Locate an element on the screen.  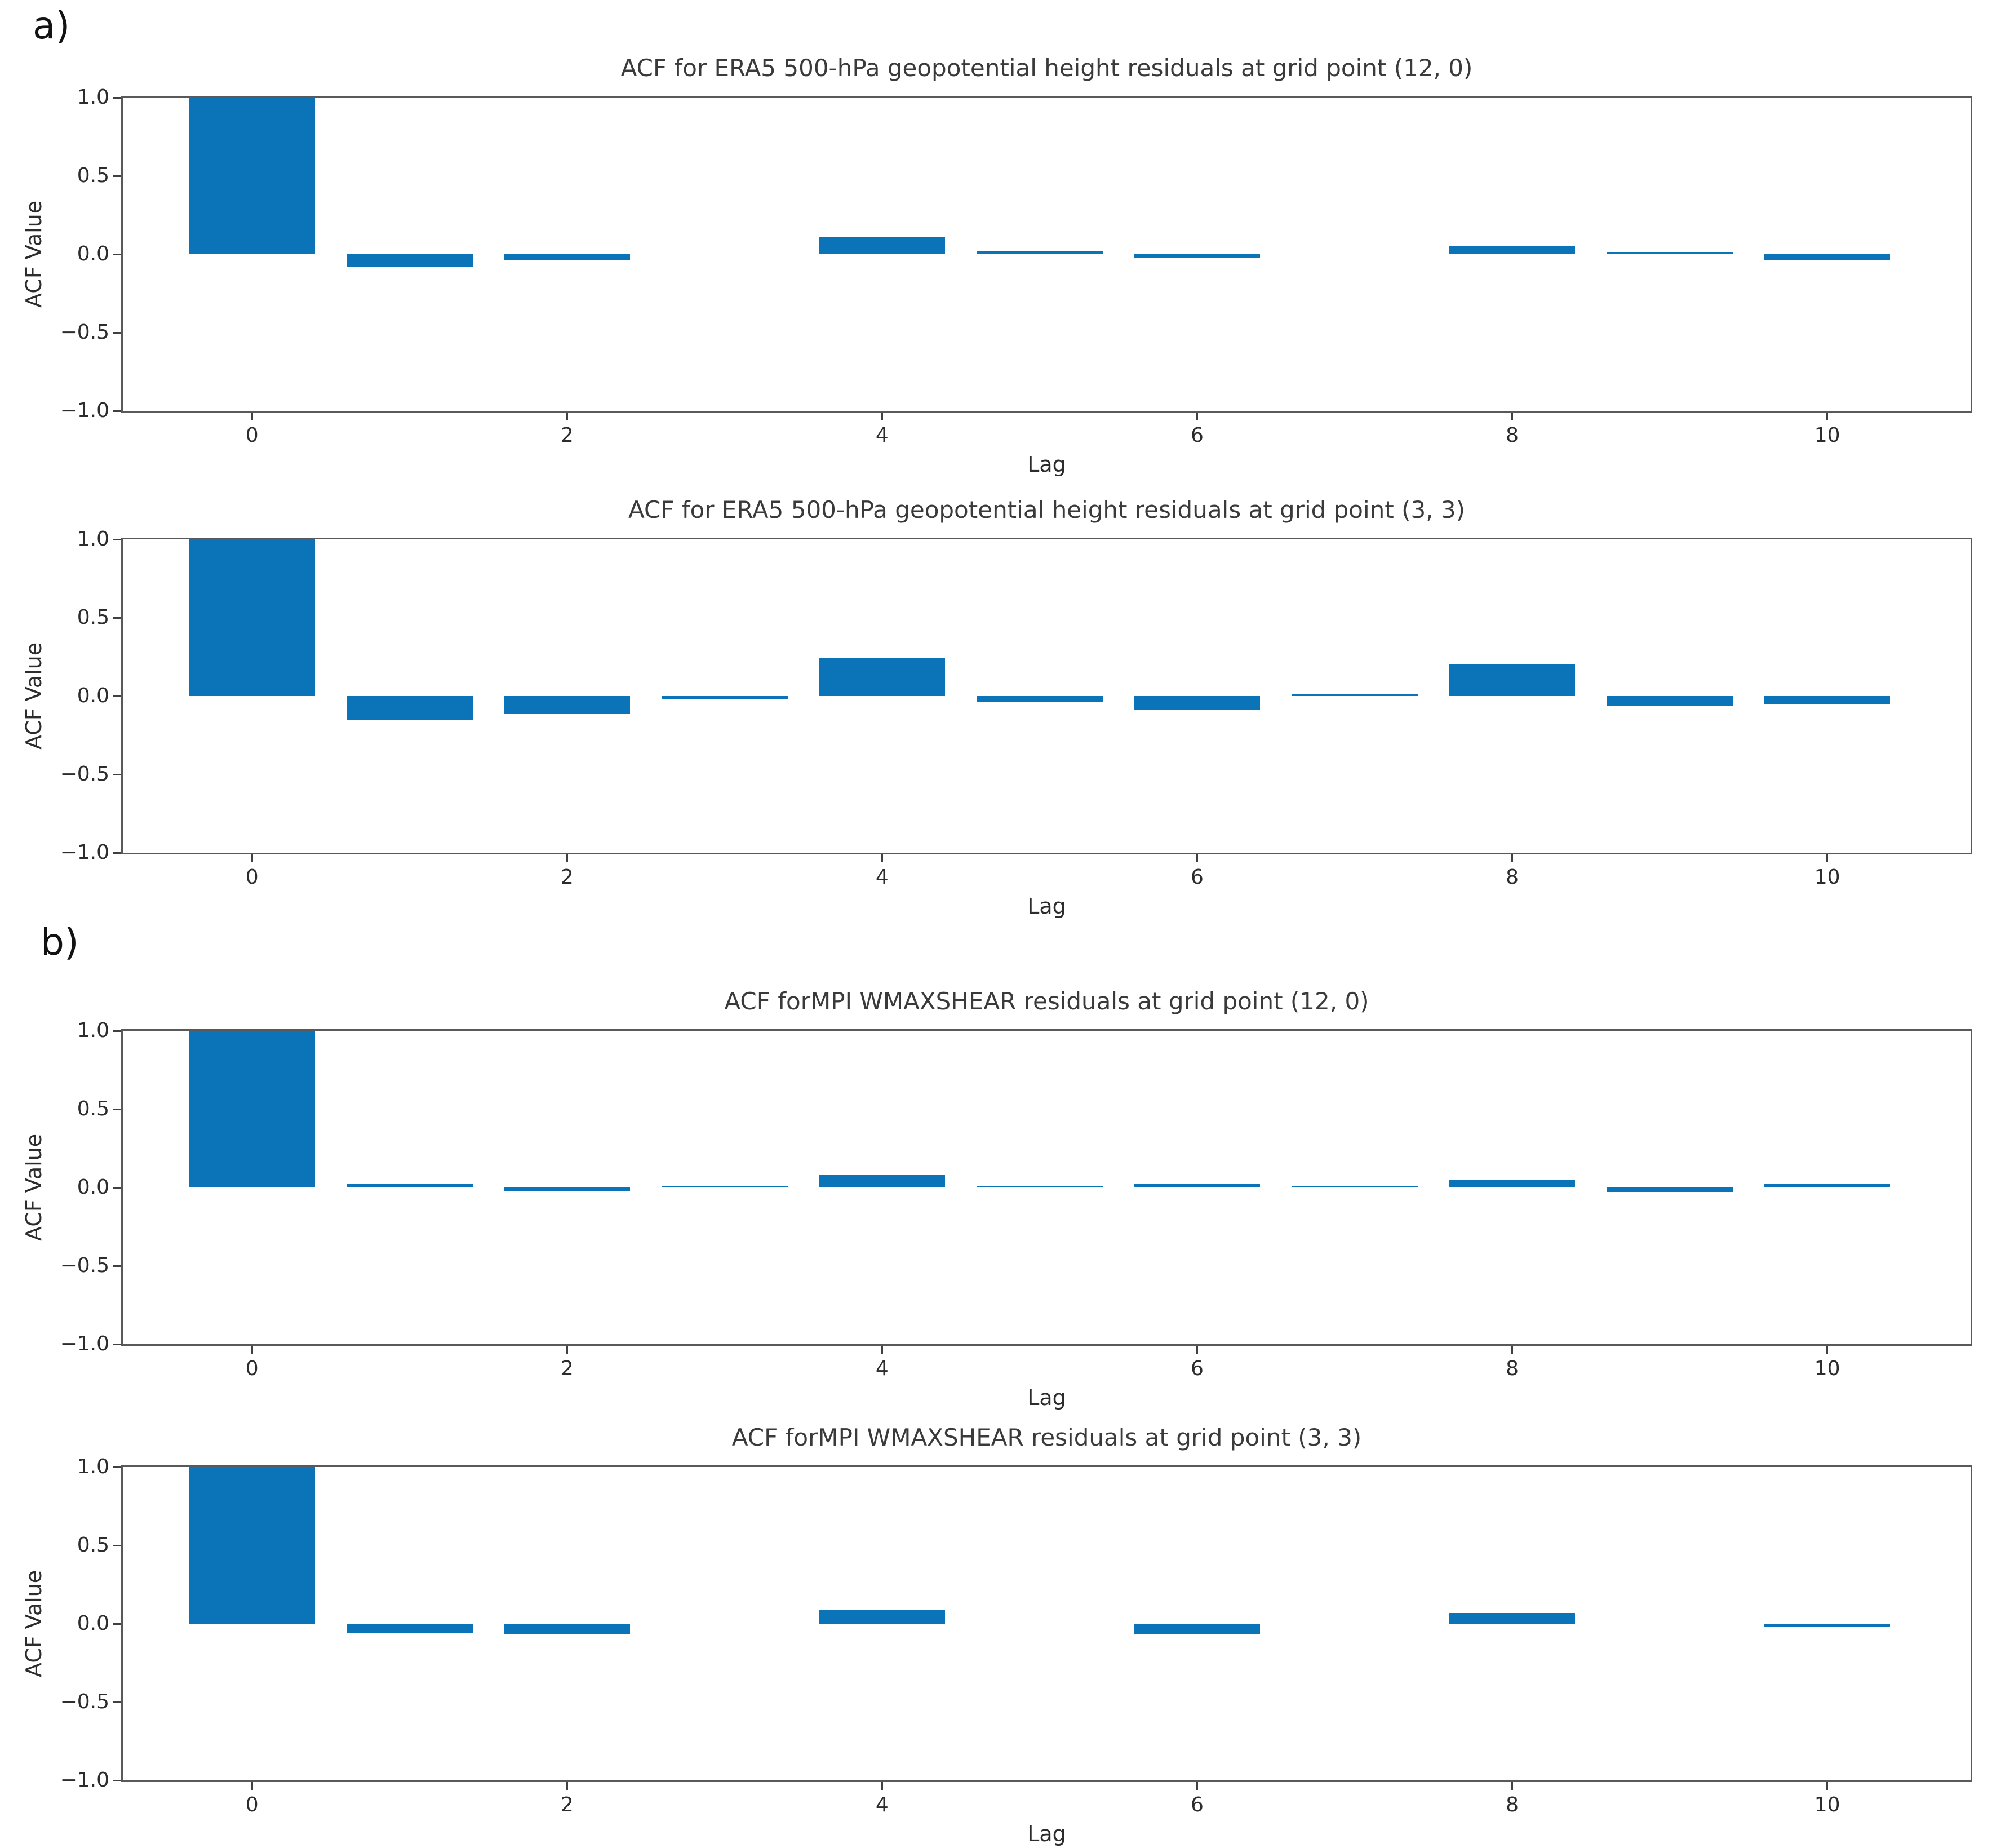
x-tick-label: 6 is located at coordinates (1197, 1804).